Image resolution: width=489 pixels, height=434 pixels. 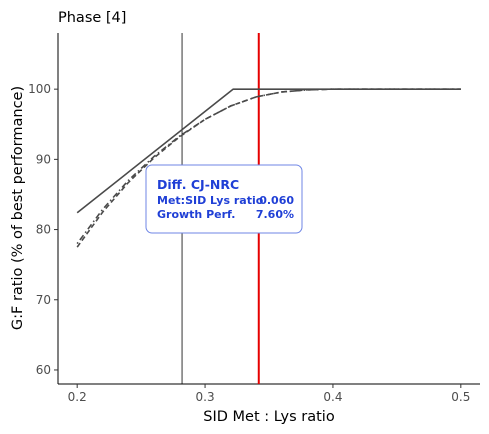 I want to click on chart-title: Phase [4], so click(x=92, y=18).